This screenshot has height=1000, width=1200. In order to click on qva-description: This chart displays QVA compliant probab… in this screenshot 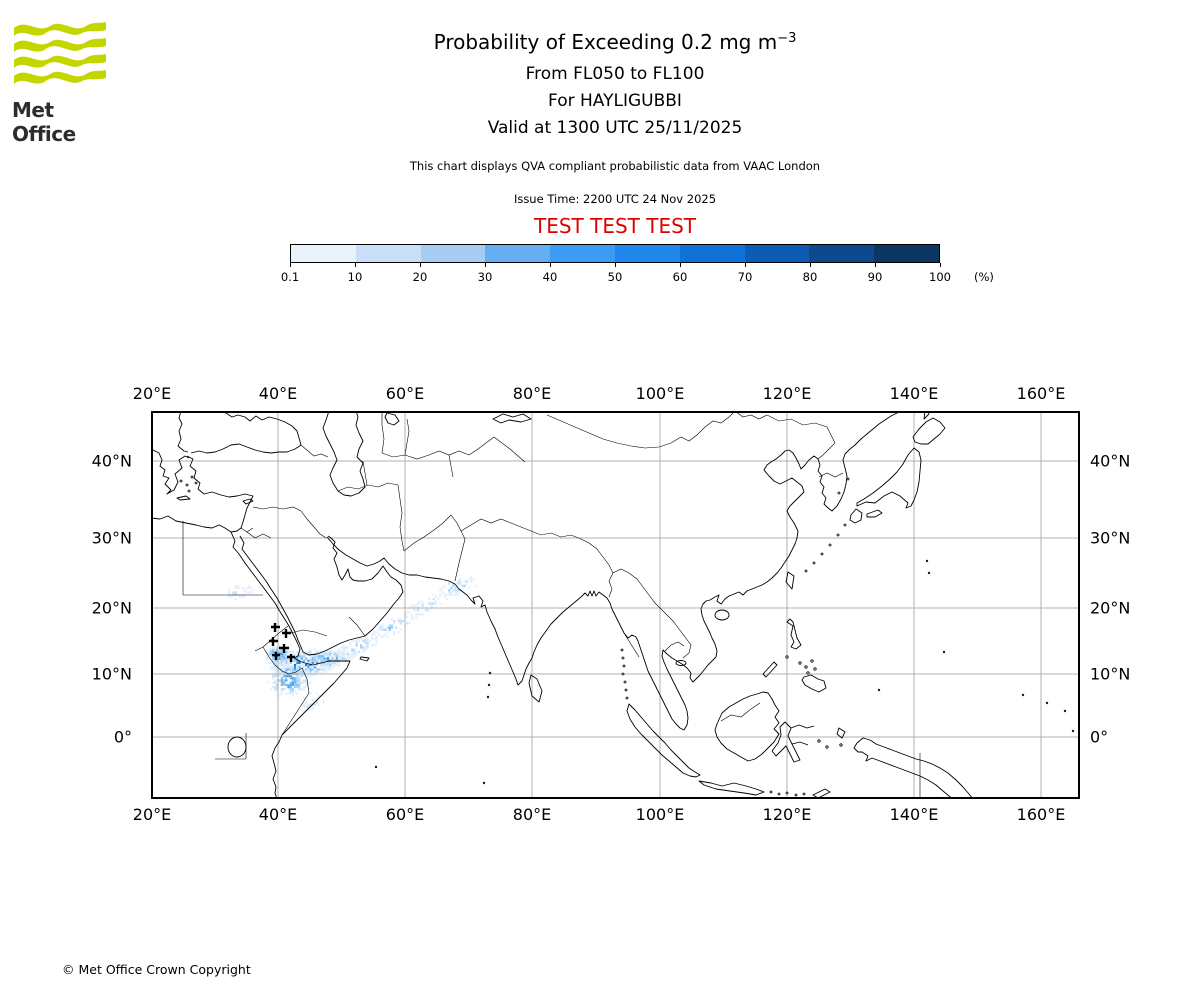, I will do `click(615, 166)`.